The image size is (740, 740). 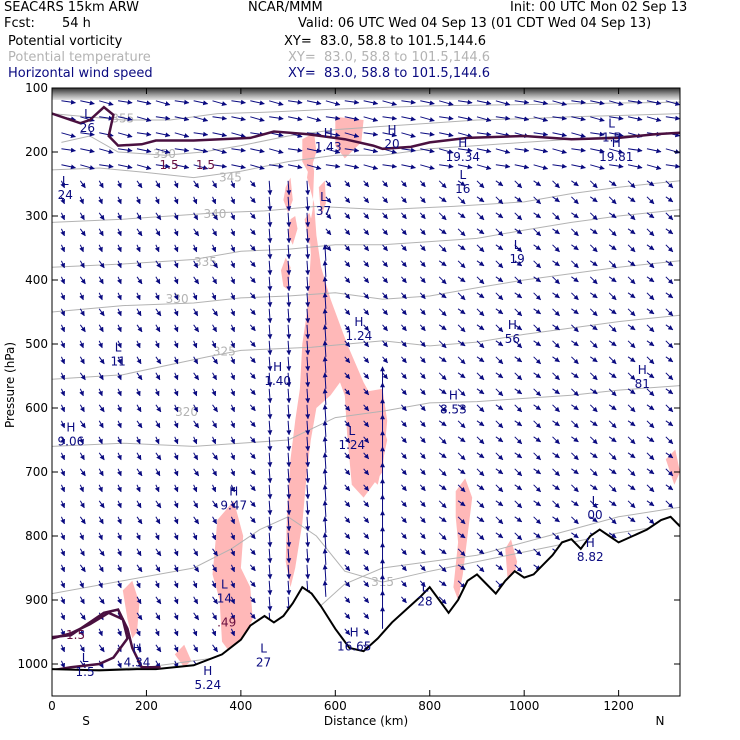 What do you see at coordinates (36, 152) in the screenshot?
I see `y-tick-label: 200` at bounding box center [36, 152].